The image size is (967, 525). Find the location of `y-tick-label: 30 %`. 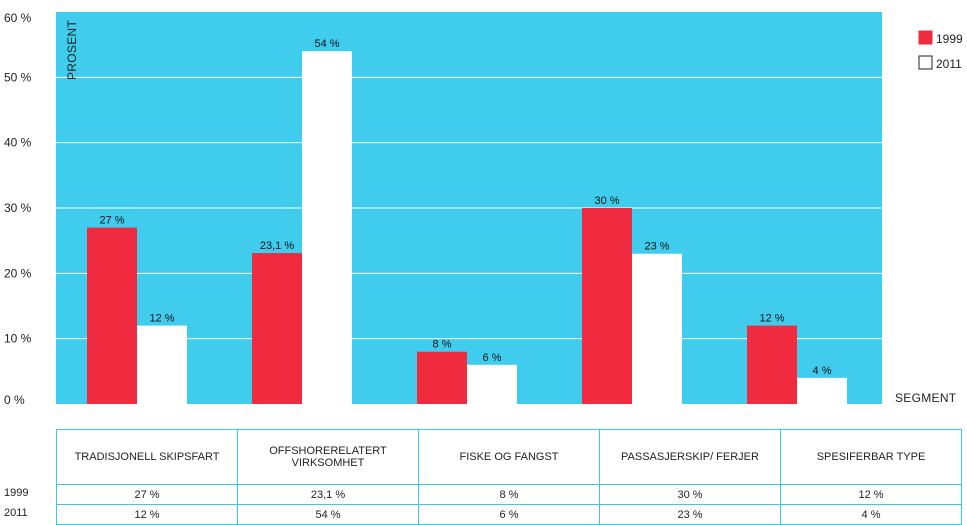

y-tick-label: 30 % is located at coordinates (18, 208).